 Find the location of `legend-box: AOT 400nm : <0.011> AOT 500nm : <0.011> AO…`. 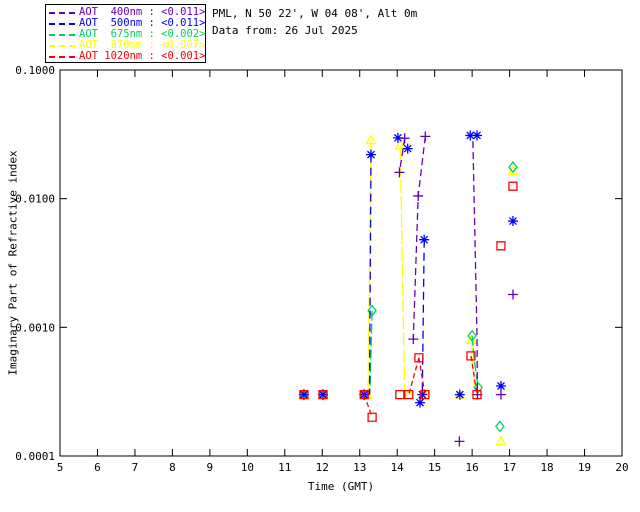

legend-box: AOT 400nm : <0.011> AOT 500nm : <0.011> AO… is located at coordinates (125, 33).